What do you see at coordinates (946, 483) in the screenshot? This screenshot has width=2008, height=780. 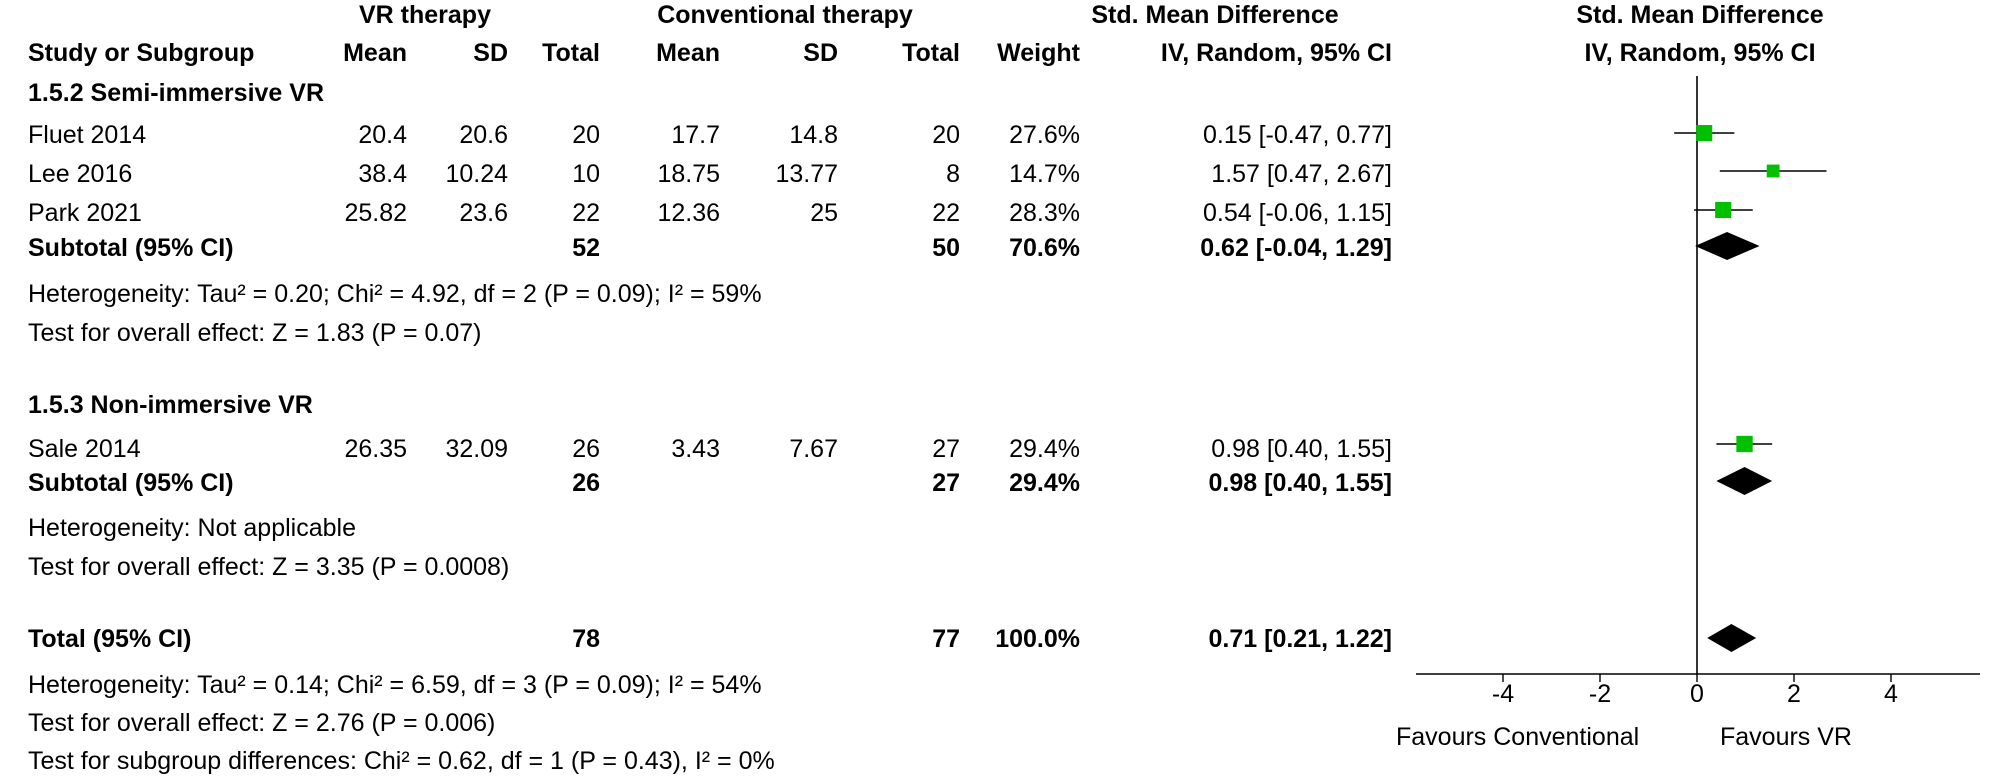 I see `subtotal-n2: 27` at bounding box center [946, 483].